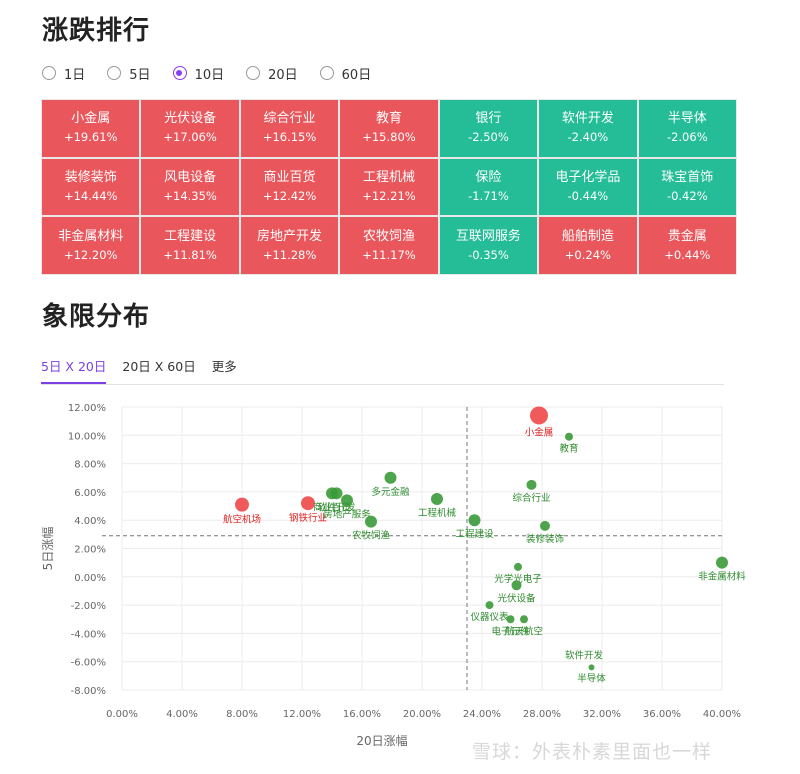 Image resolution: width=800 pixels, height=774 pixels. I want to click on period-label: 10日, so click(209, 75).